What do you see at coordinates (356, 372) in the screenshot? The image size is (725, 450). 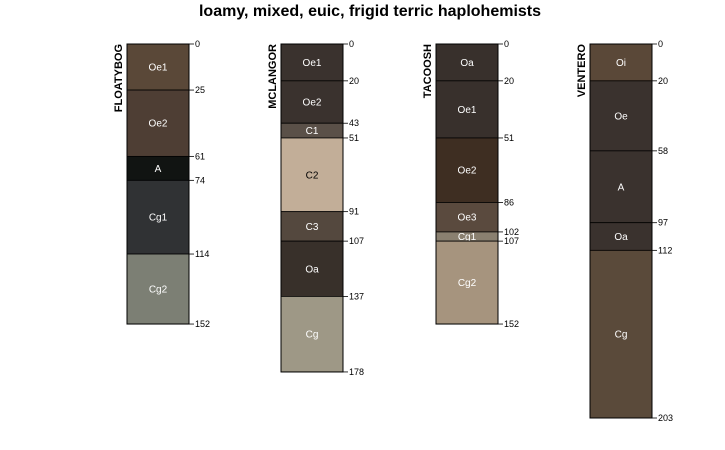 I see `depth-label: 178` at bounding box center [356, 372].